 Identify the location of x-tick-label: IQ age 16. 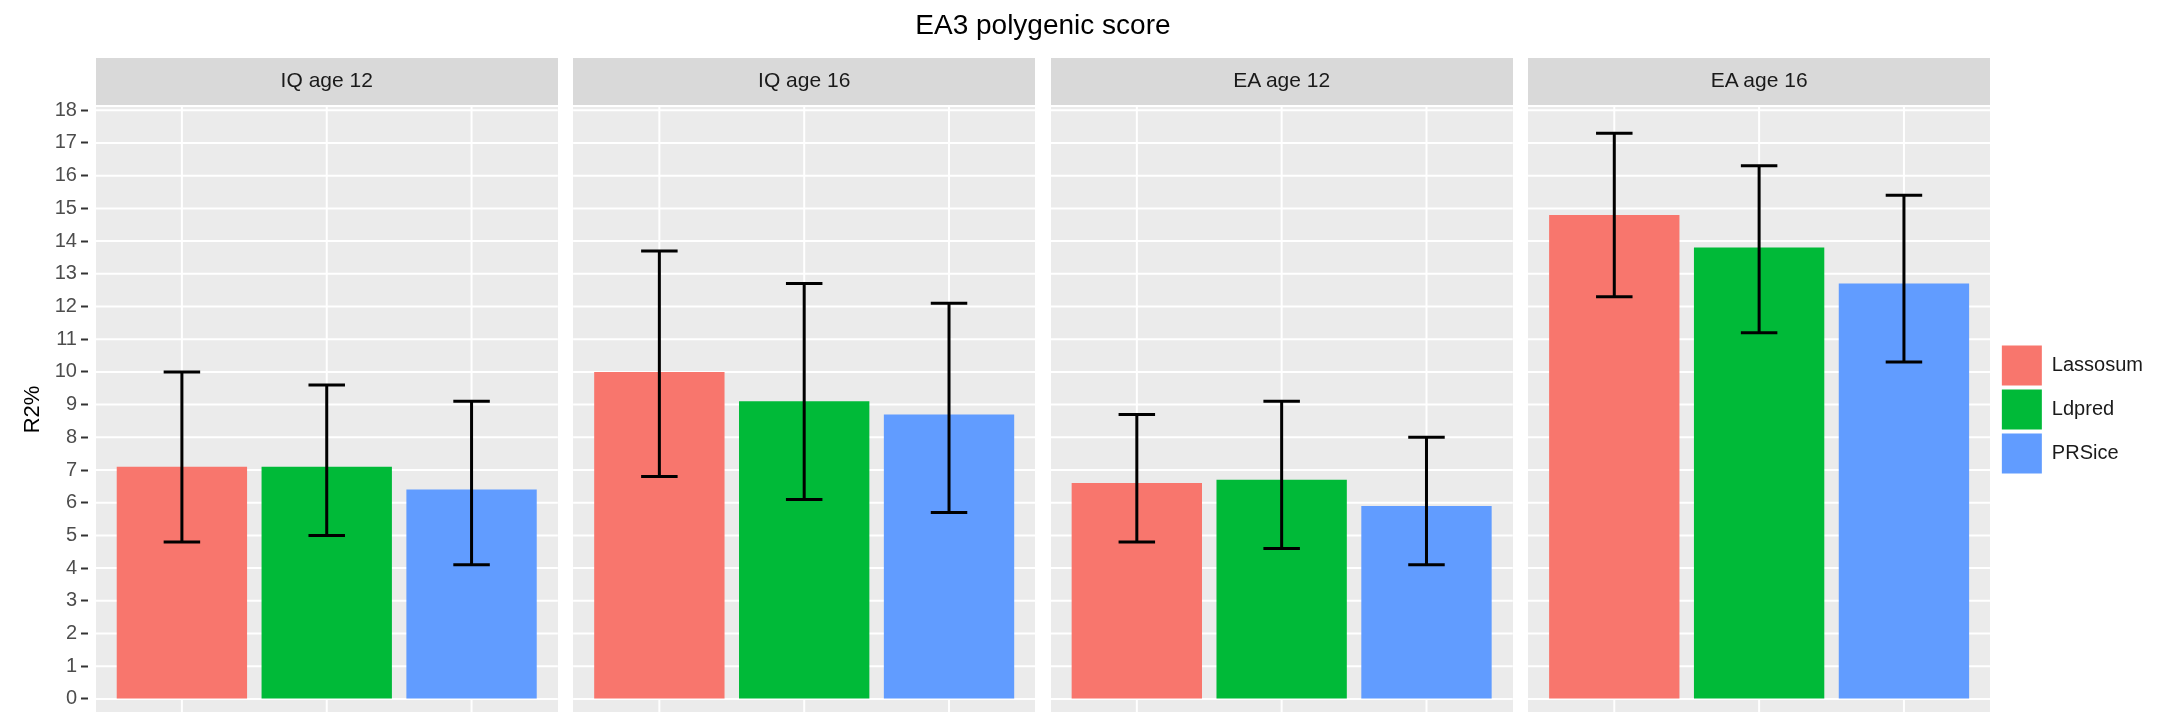
(804, 80).